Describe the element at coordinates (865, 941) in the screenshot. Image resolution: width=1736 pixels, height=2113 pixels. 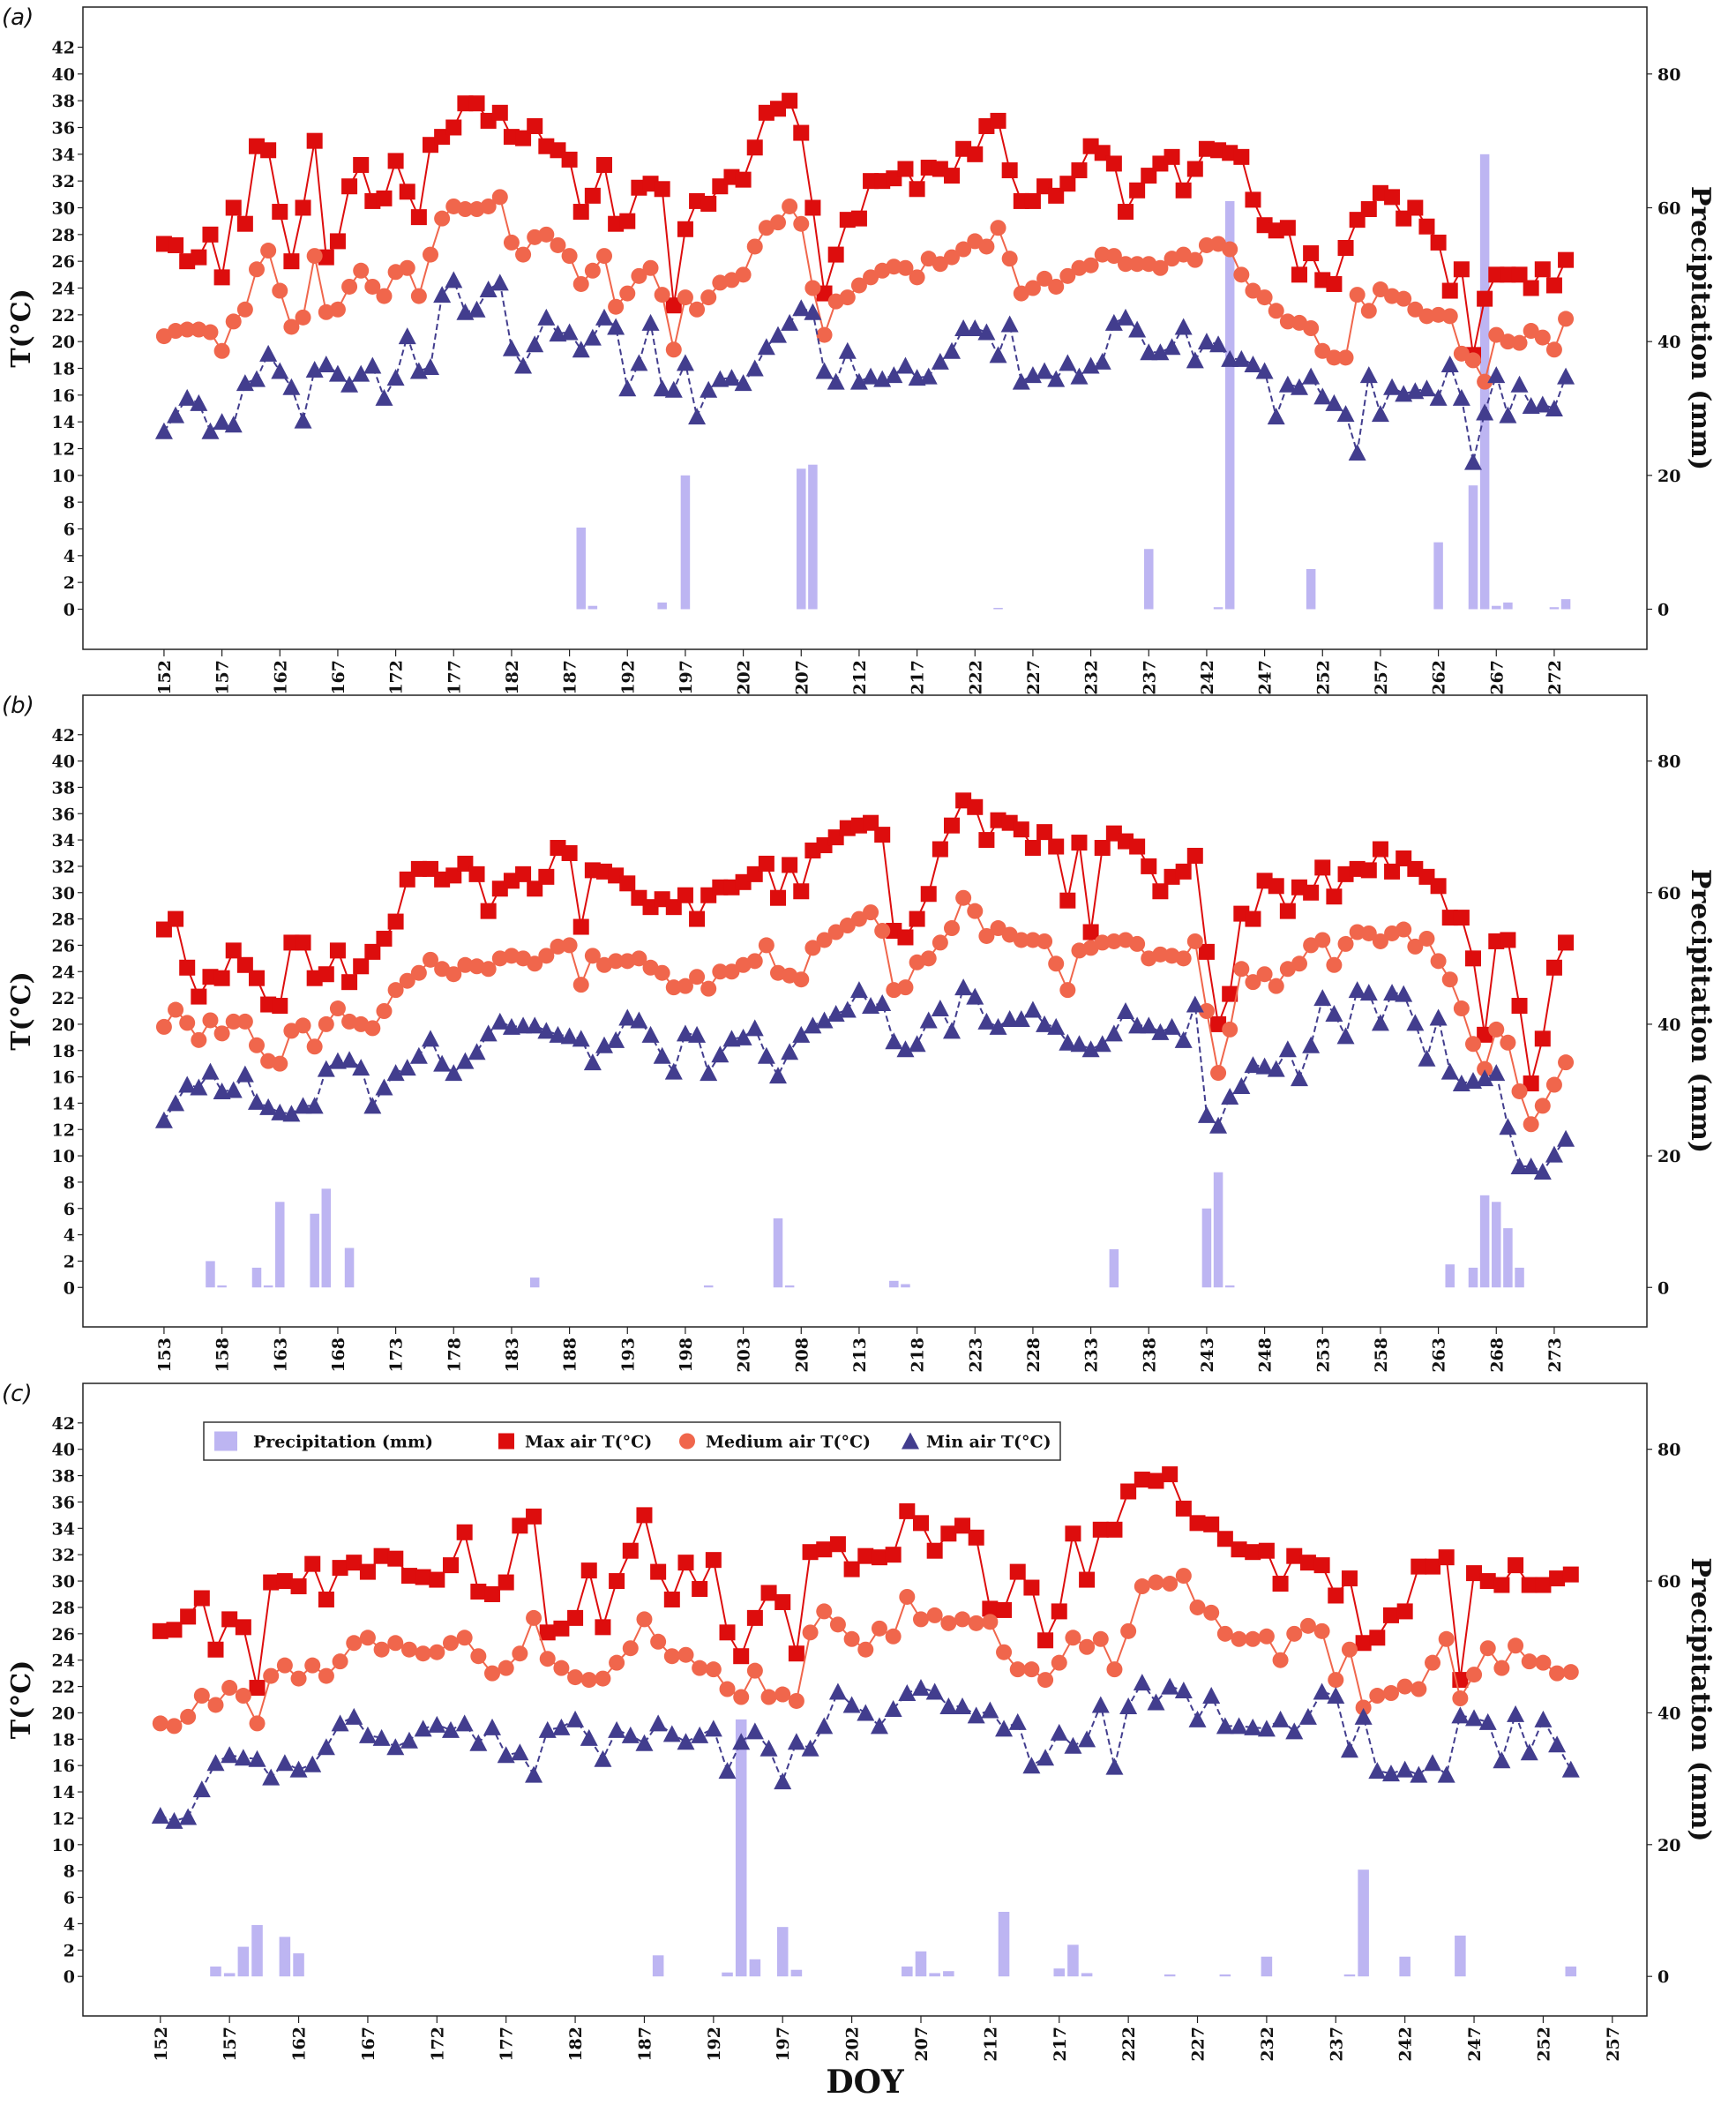
I see `series-line` at that location.